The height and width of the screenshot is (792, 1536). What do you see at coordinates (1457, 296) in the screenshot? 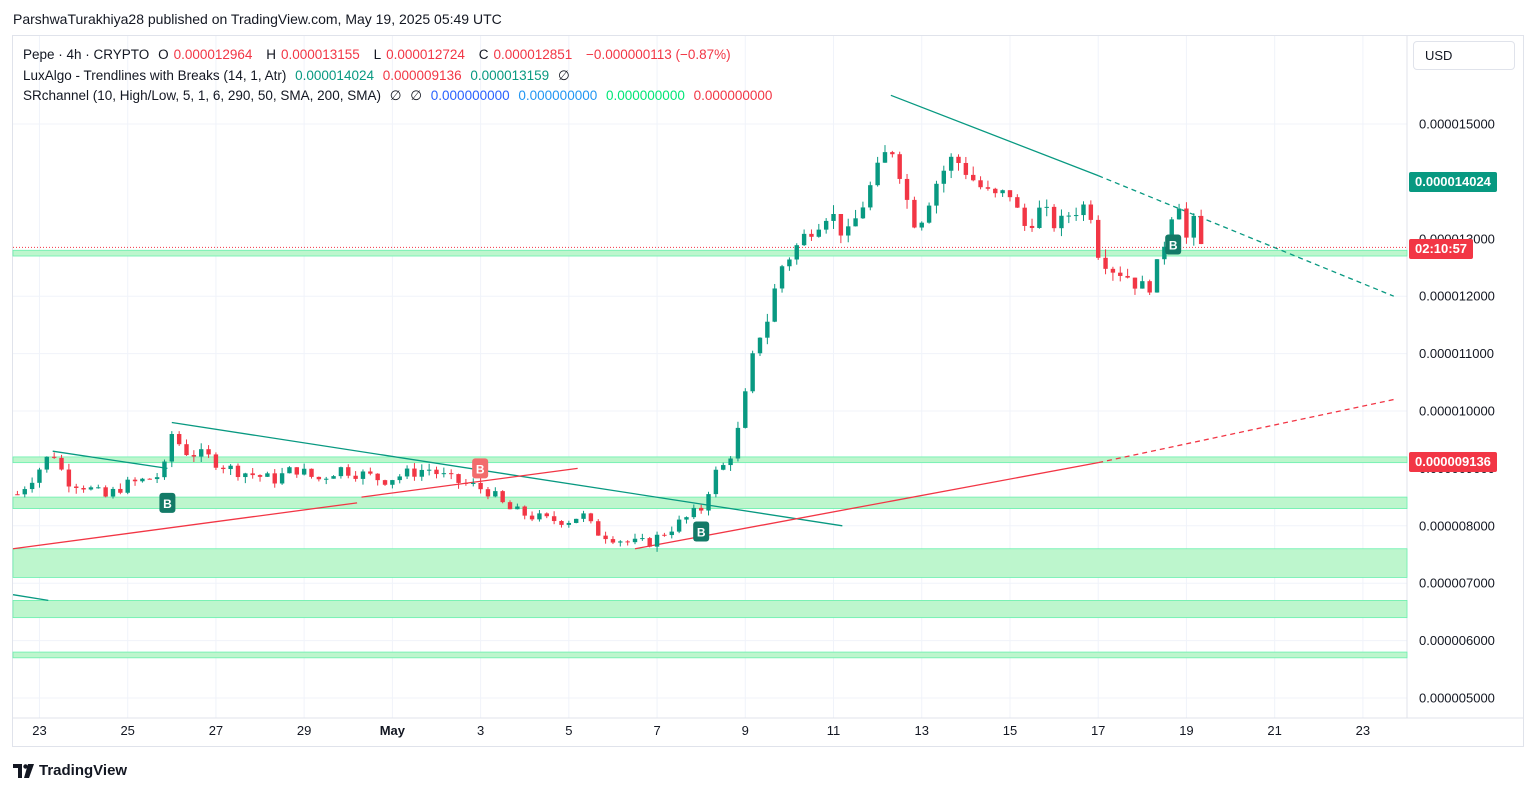
I see `price-tick-label: 0.000012000` at bounding box center [1457, 296].